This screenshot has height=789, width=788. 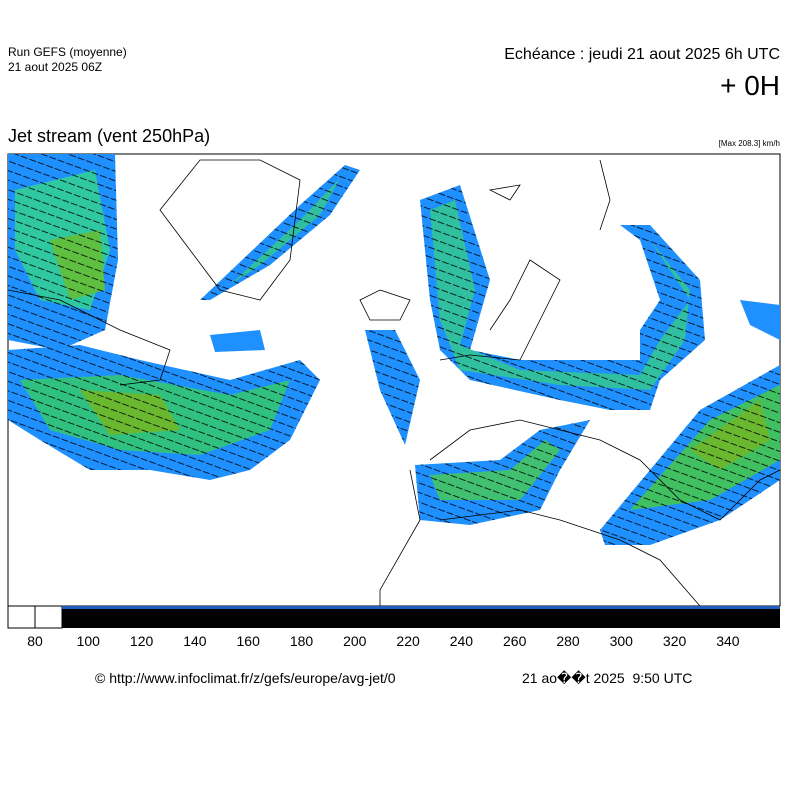 I want to click on run-date: 21 aout 2025 06Z, so click(x=55, y=67).